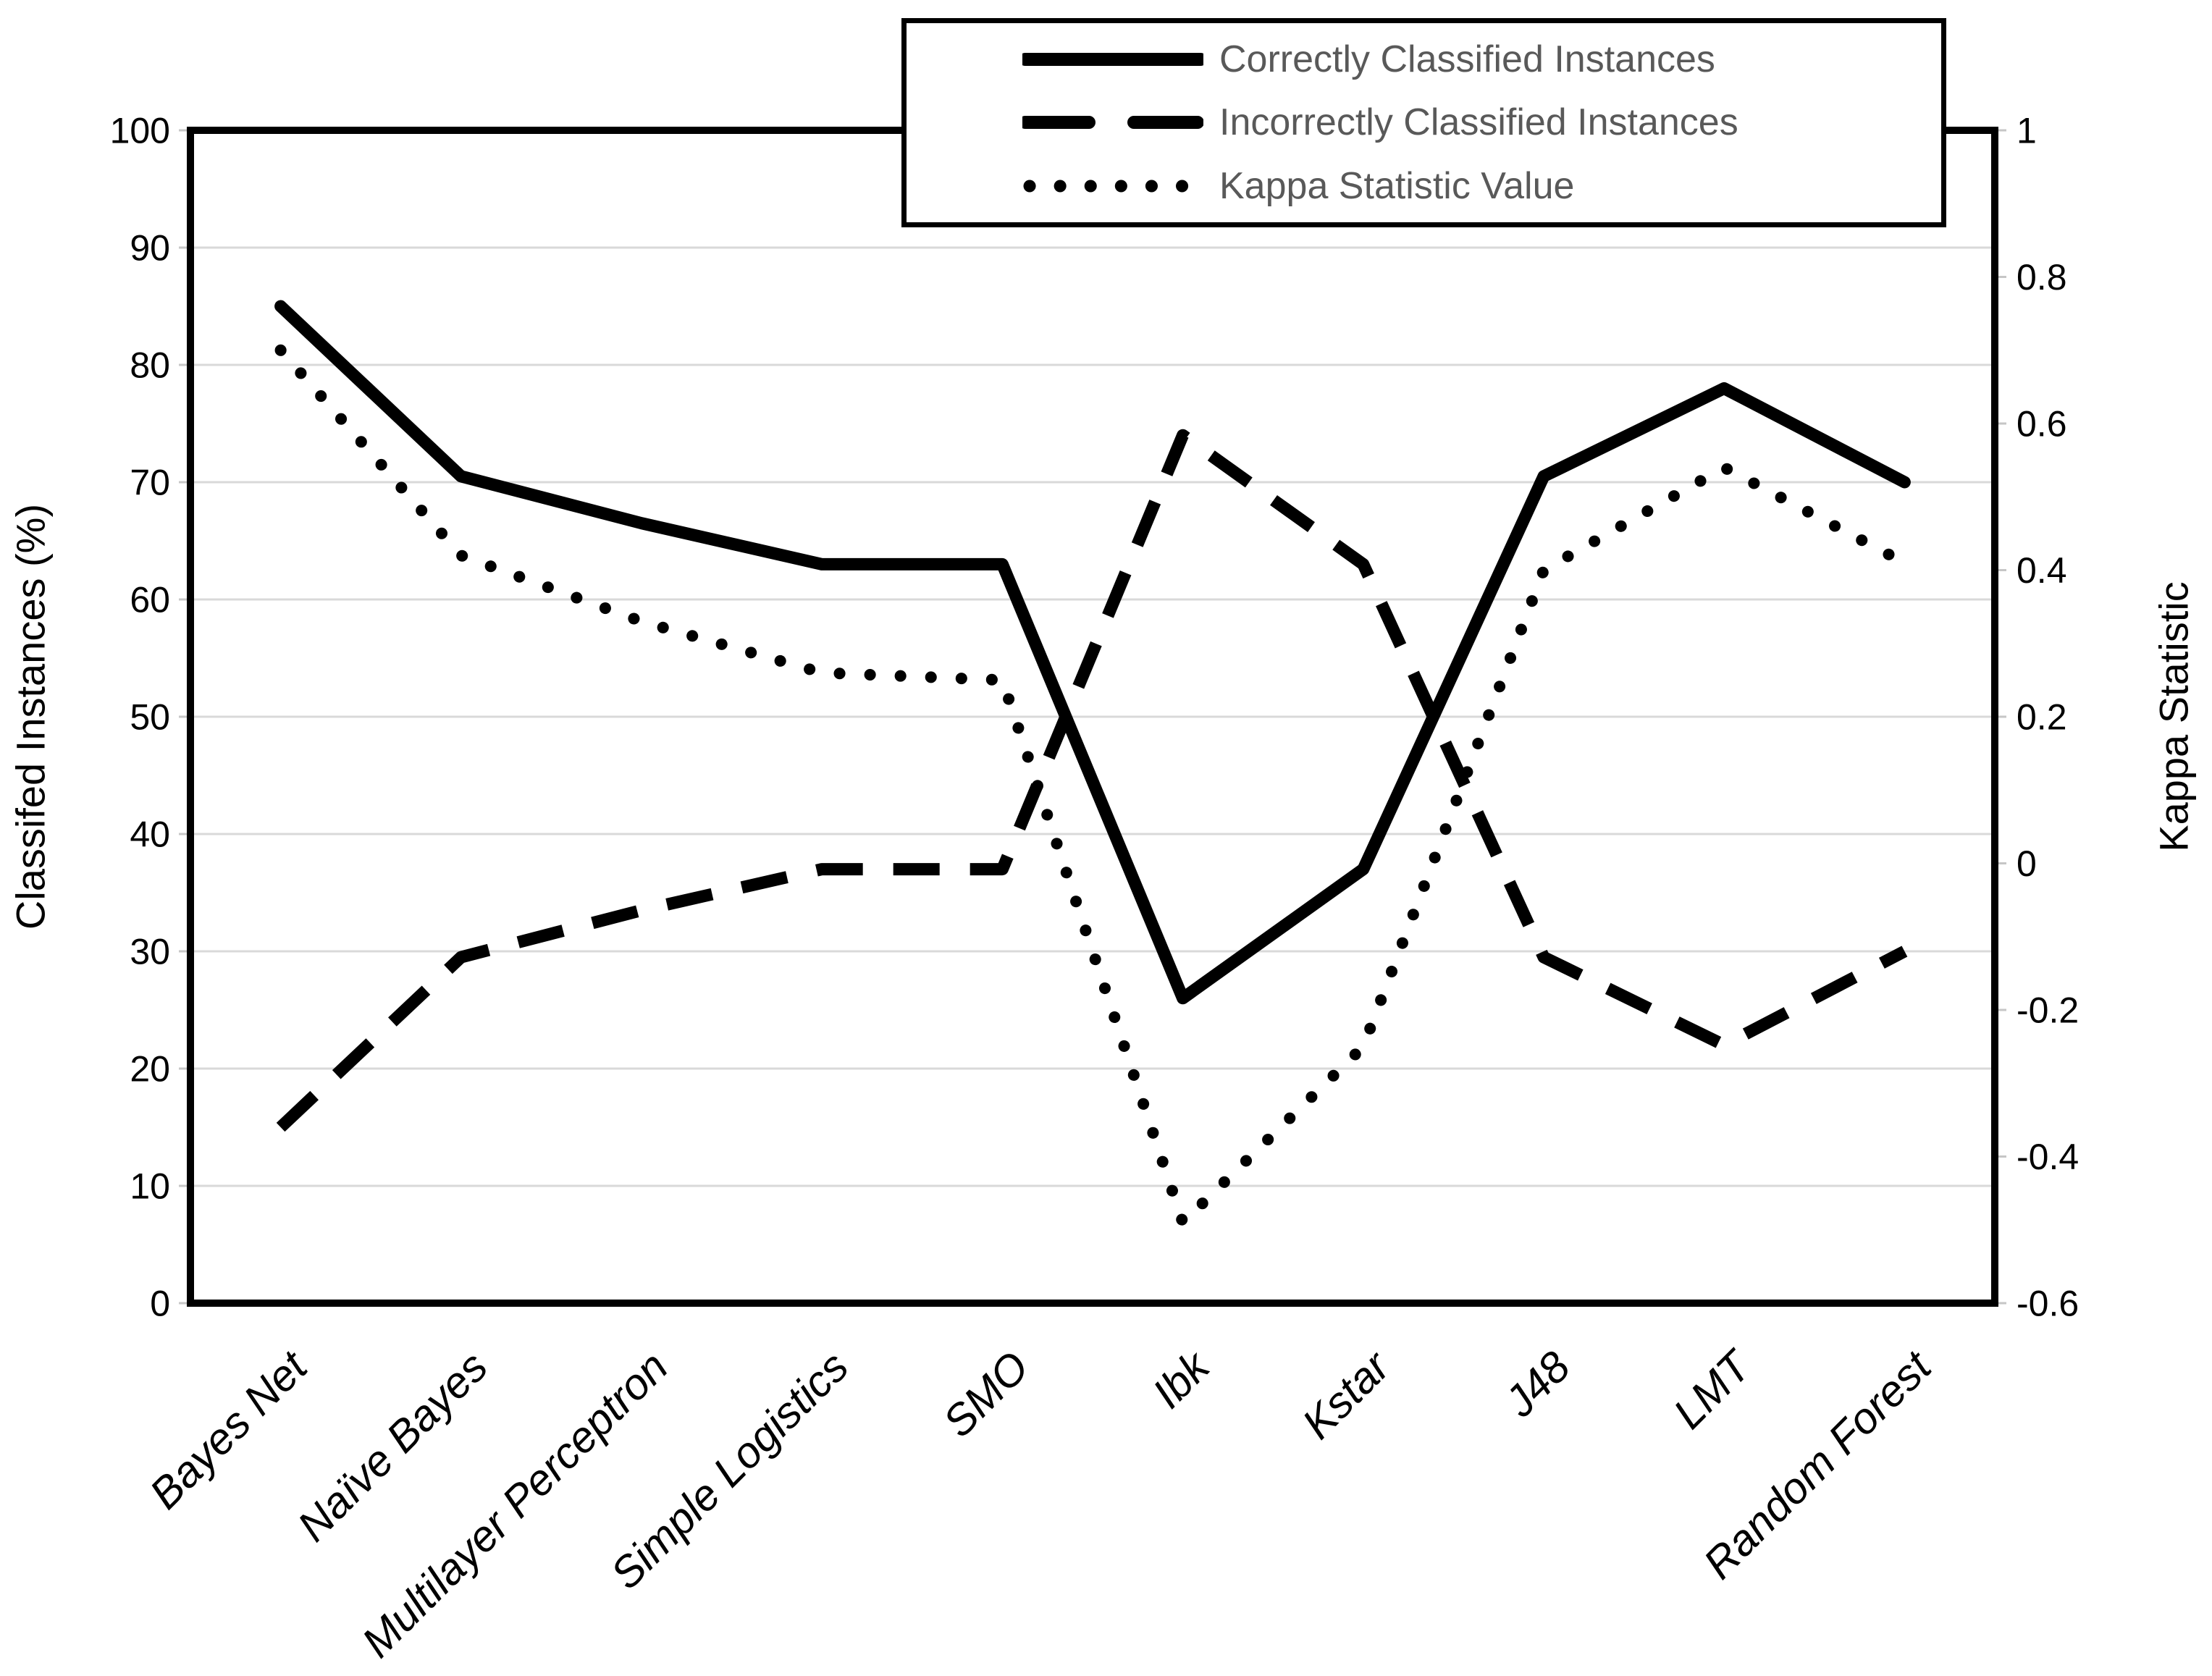 This screenshot has width=2212, height=1676. What do you see at coordinates (1537, 1384) in the screenshot?
I see `x-axis-category-label: J48` at bounding box center [1537, 1384].